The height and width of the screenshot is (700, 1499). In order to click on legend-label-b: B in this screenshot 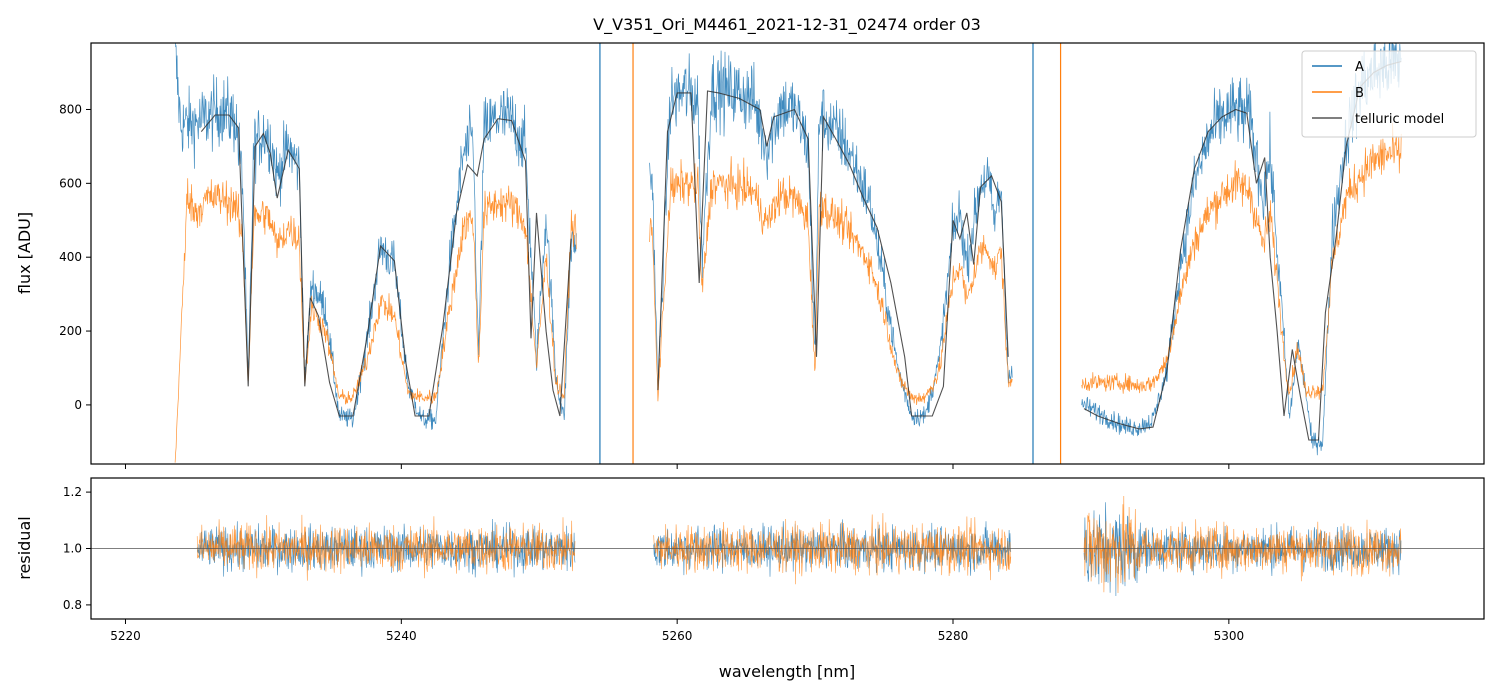, I will do `click(1359, 93)`.